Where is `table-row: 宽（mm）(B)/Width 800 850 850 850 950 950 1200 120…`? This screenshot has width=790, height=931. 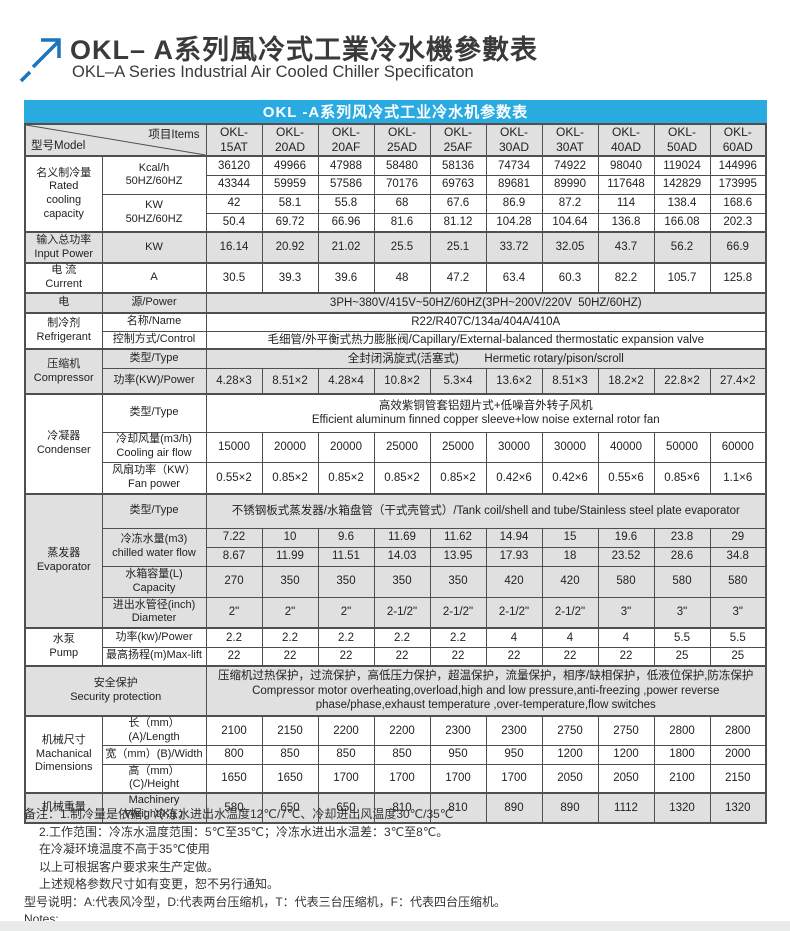 table-row: 宽（mm）(B)/Width 800 850 850 850 950 950 1200 120… is located at coordinates (396, 754).